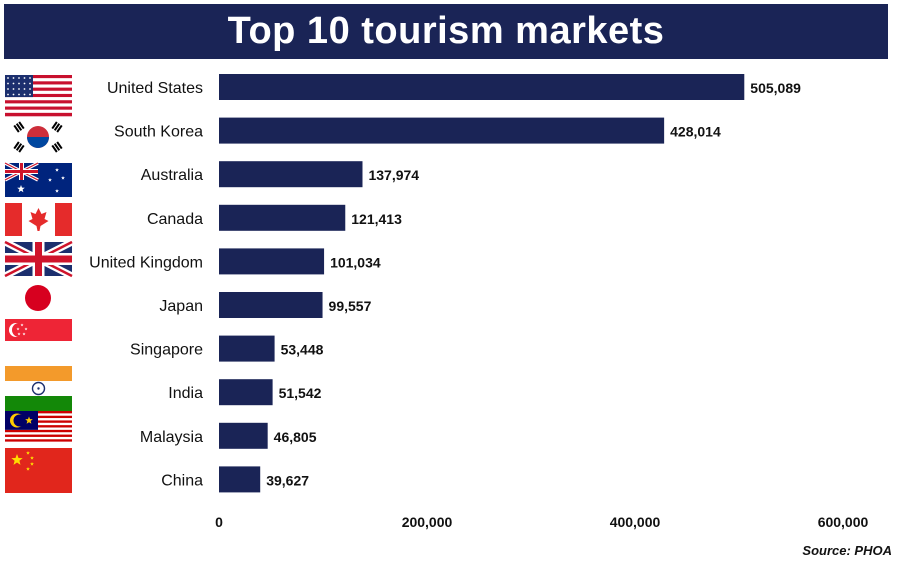  I want to click on value-label: 505,089, so click(775, 88).